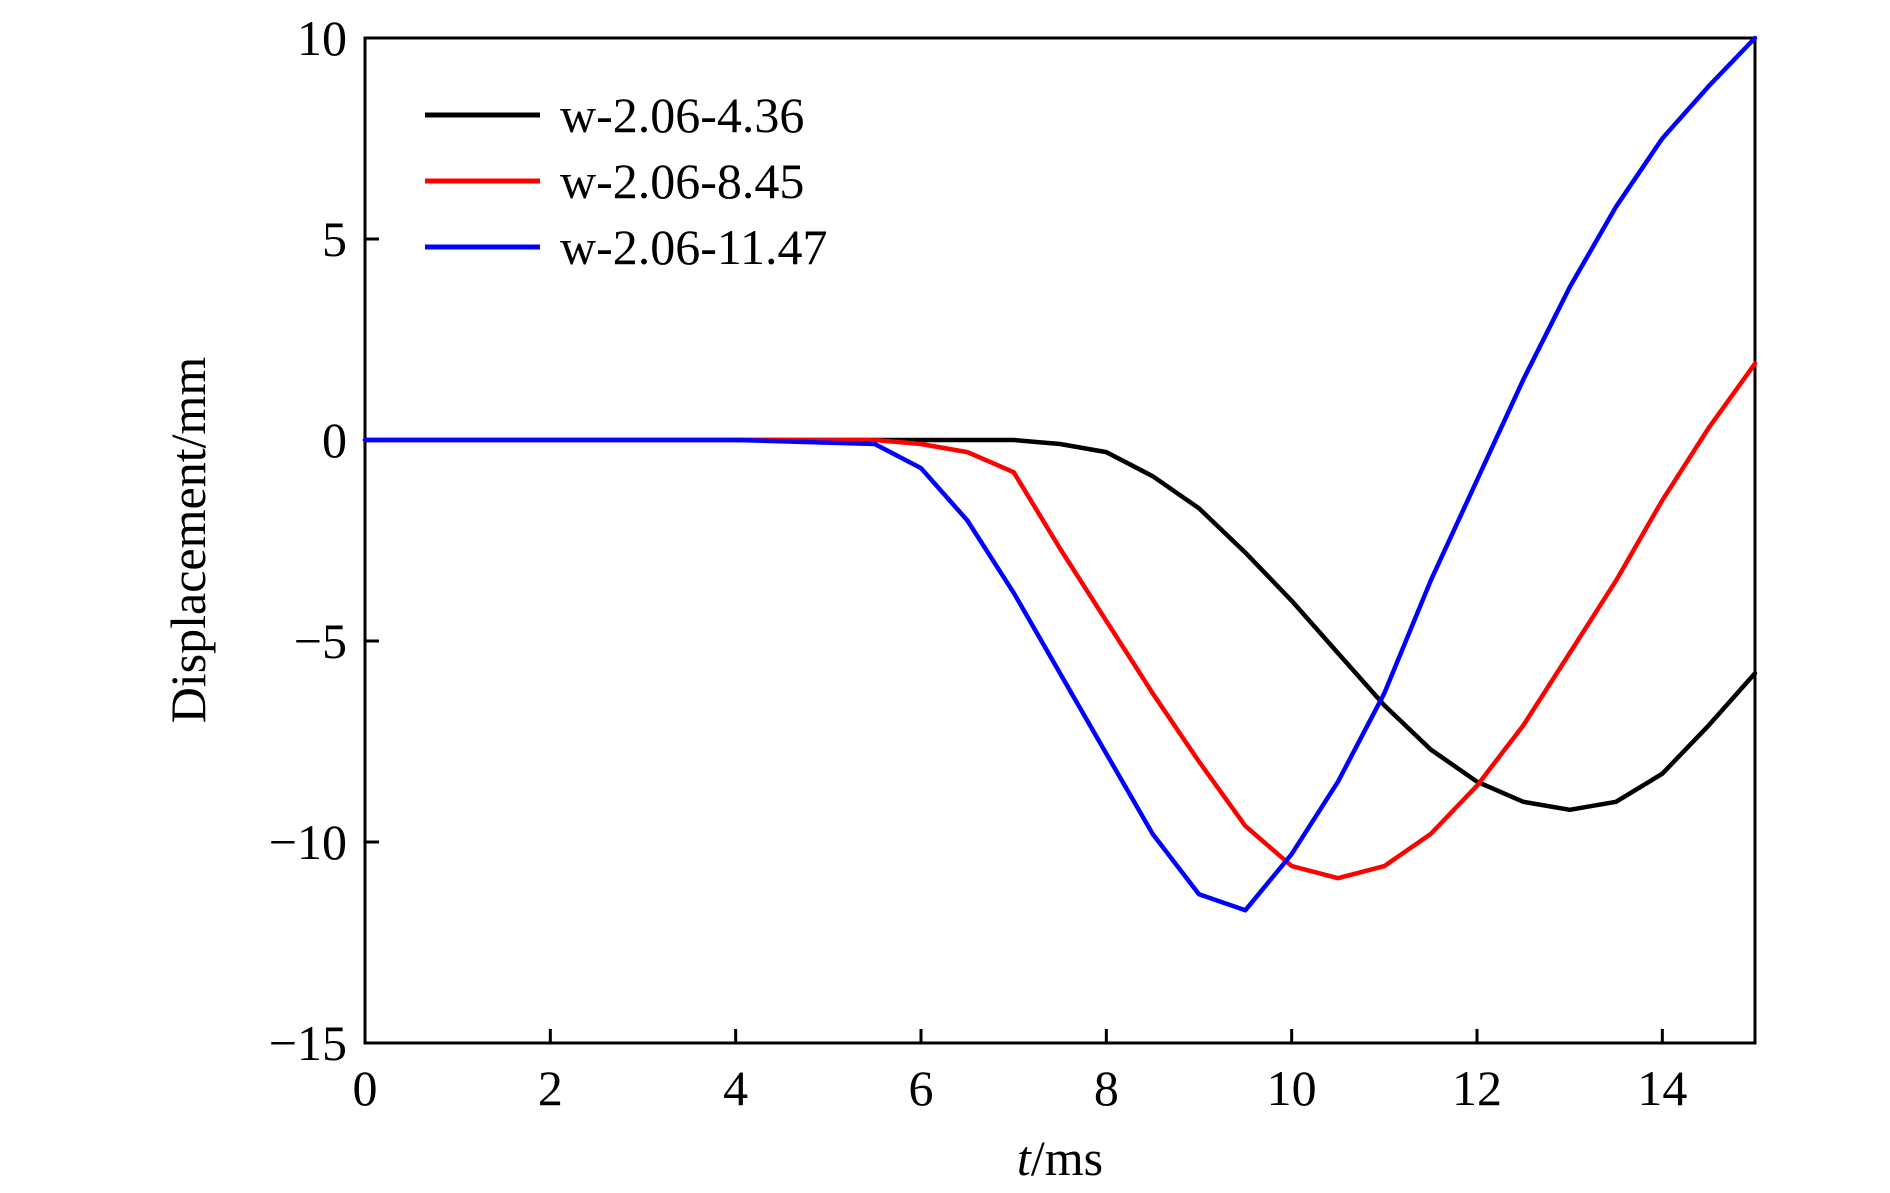 This screenshot has height=1193, width=1890. Describe the element at coordinates (1292, 1088) in the screenshot. I see `x-tick-label: 10` at that location.